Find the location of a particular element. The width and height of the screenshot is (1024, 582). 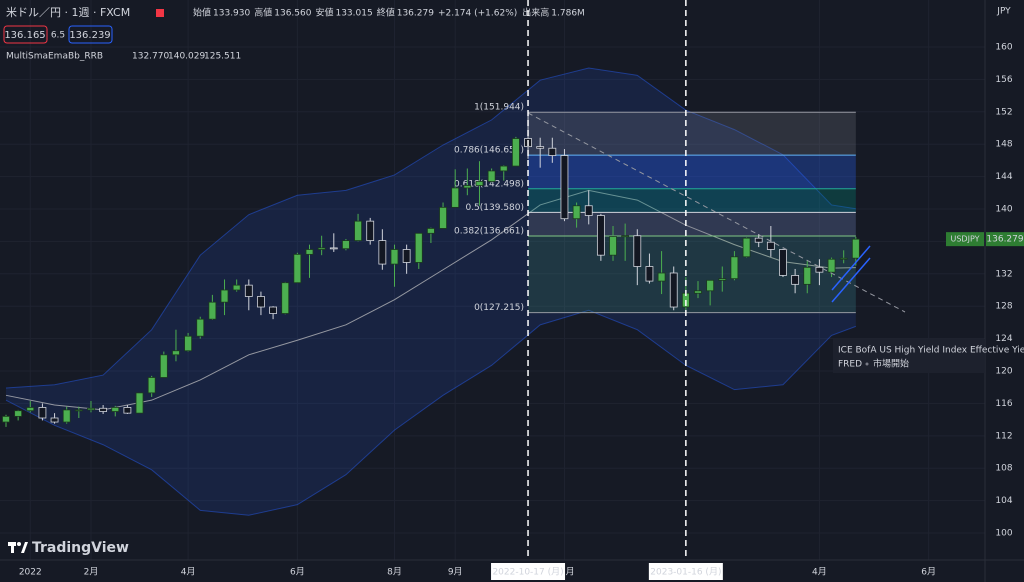

y-tick-label: 152 is located at coordinates (1003, 112).